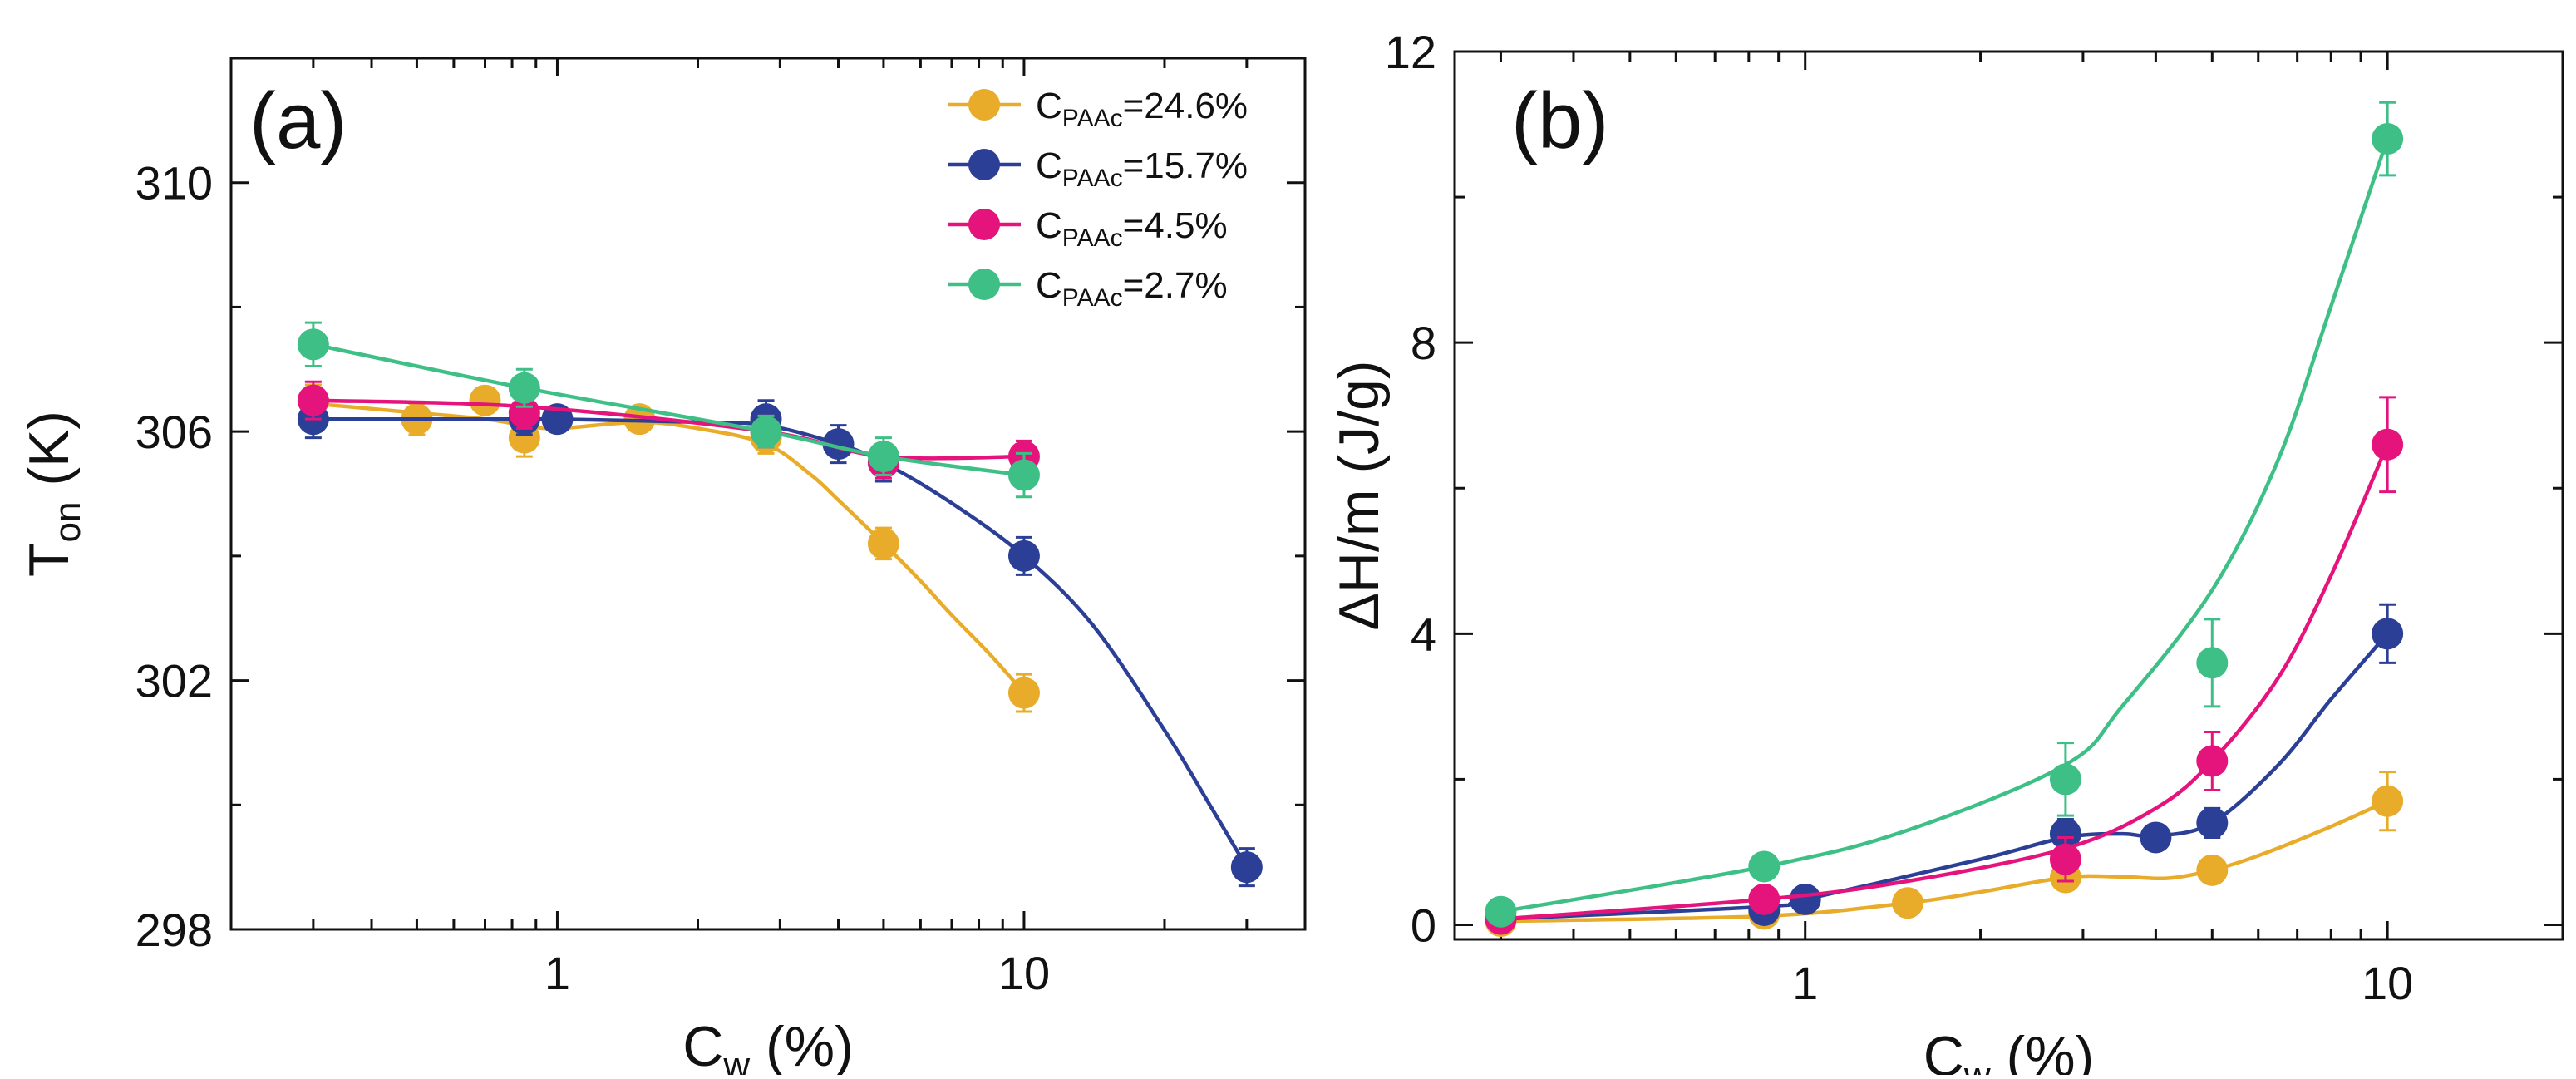 The width and height of the screenshot is (2576, 1079). Describe the element at coordinates (298, 120) in the screenshot. I see `panel-label: (a)` at that location.